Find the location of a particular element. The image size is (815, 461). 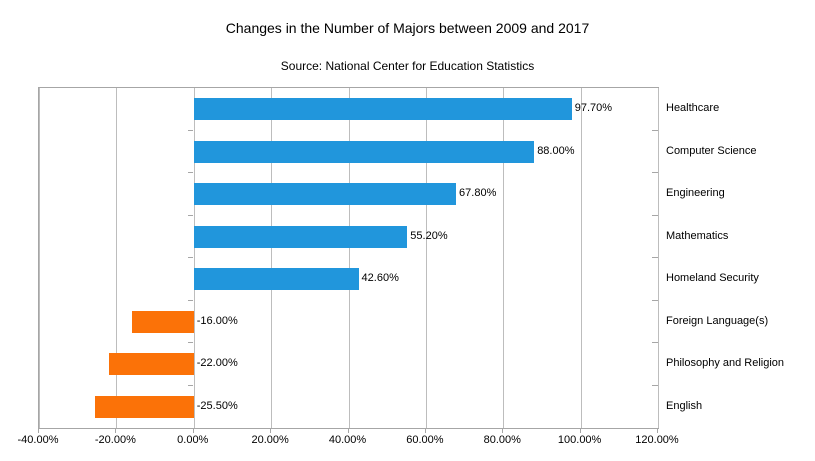

bar-mathematics is located at coordinates (300, 236).